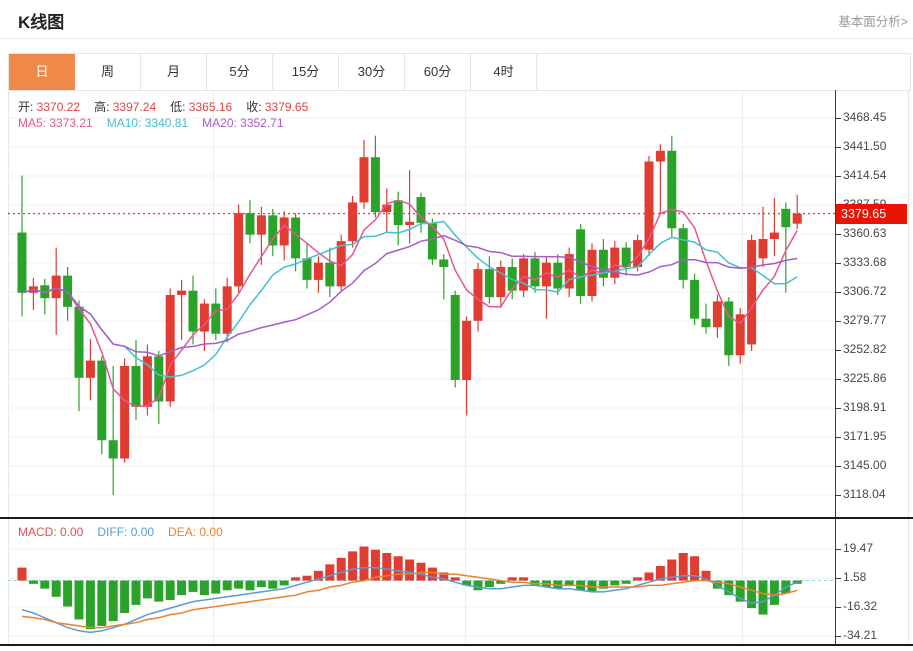 This screenshot has height=651, width=913. What do you see at coordinates (174, 72) in the screenshot?
I see `tab-month: 月` at bounding box center [174, 72].